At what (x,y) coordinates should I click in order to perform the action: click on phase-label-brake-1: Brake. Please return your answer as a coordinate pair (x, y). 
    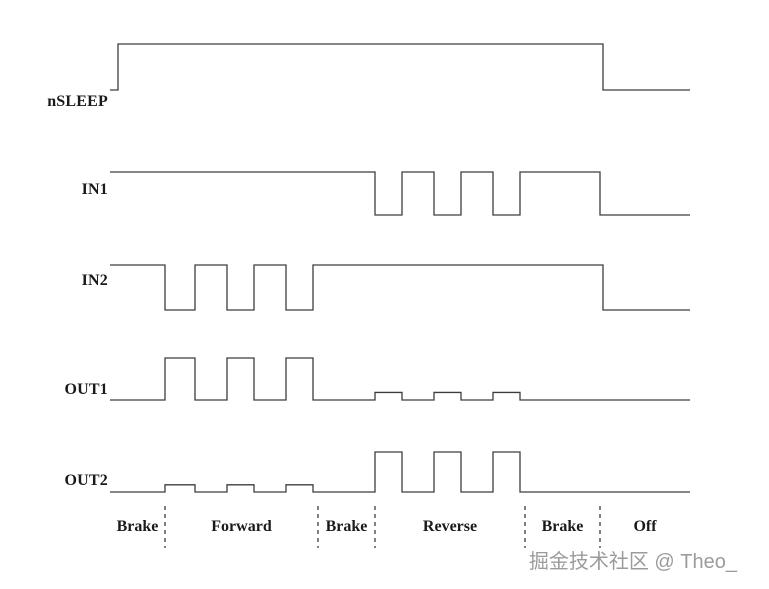
    Looking at the image, I should click on (137, 526).